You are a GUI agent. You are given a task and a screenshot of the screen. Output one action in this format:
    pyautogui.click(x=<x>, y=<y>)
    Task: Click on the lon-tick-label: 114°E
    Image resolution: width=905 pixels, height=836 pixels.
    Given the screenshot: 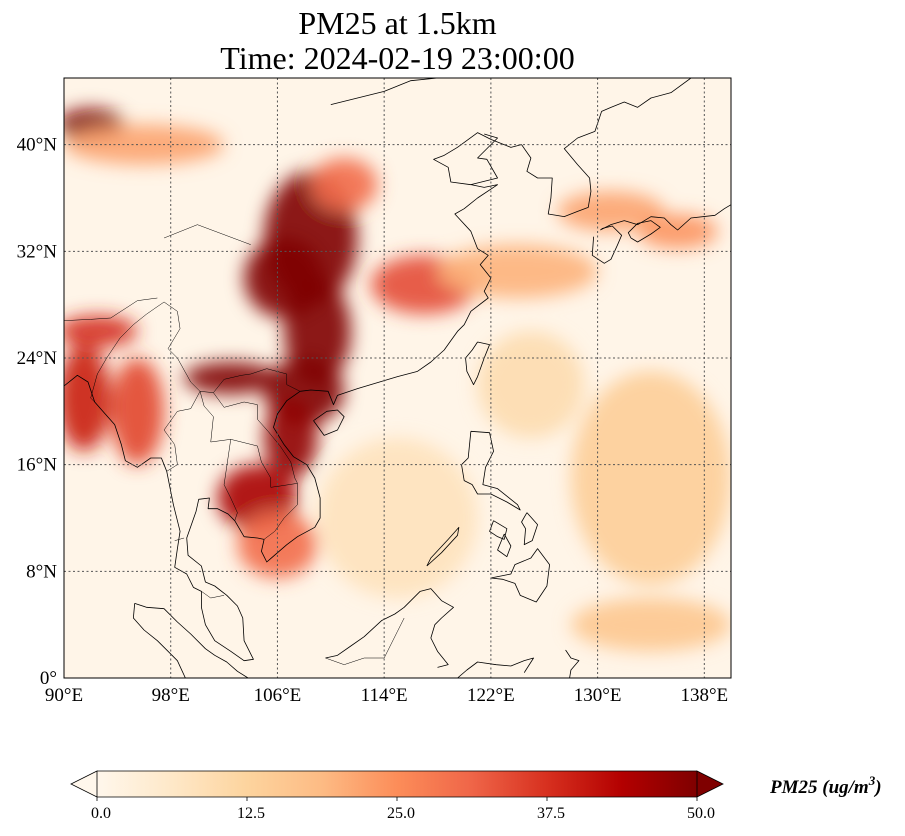 What is the action you would take?
    pyautogui.click(x=384, y=695)
    